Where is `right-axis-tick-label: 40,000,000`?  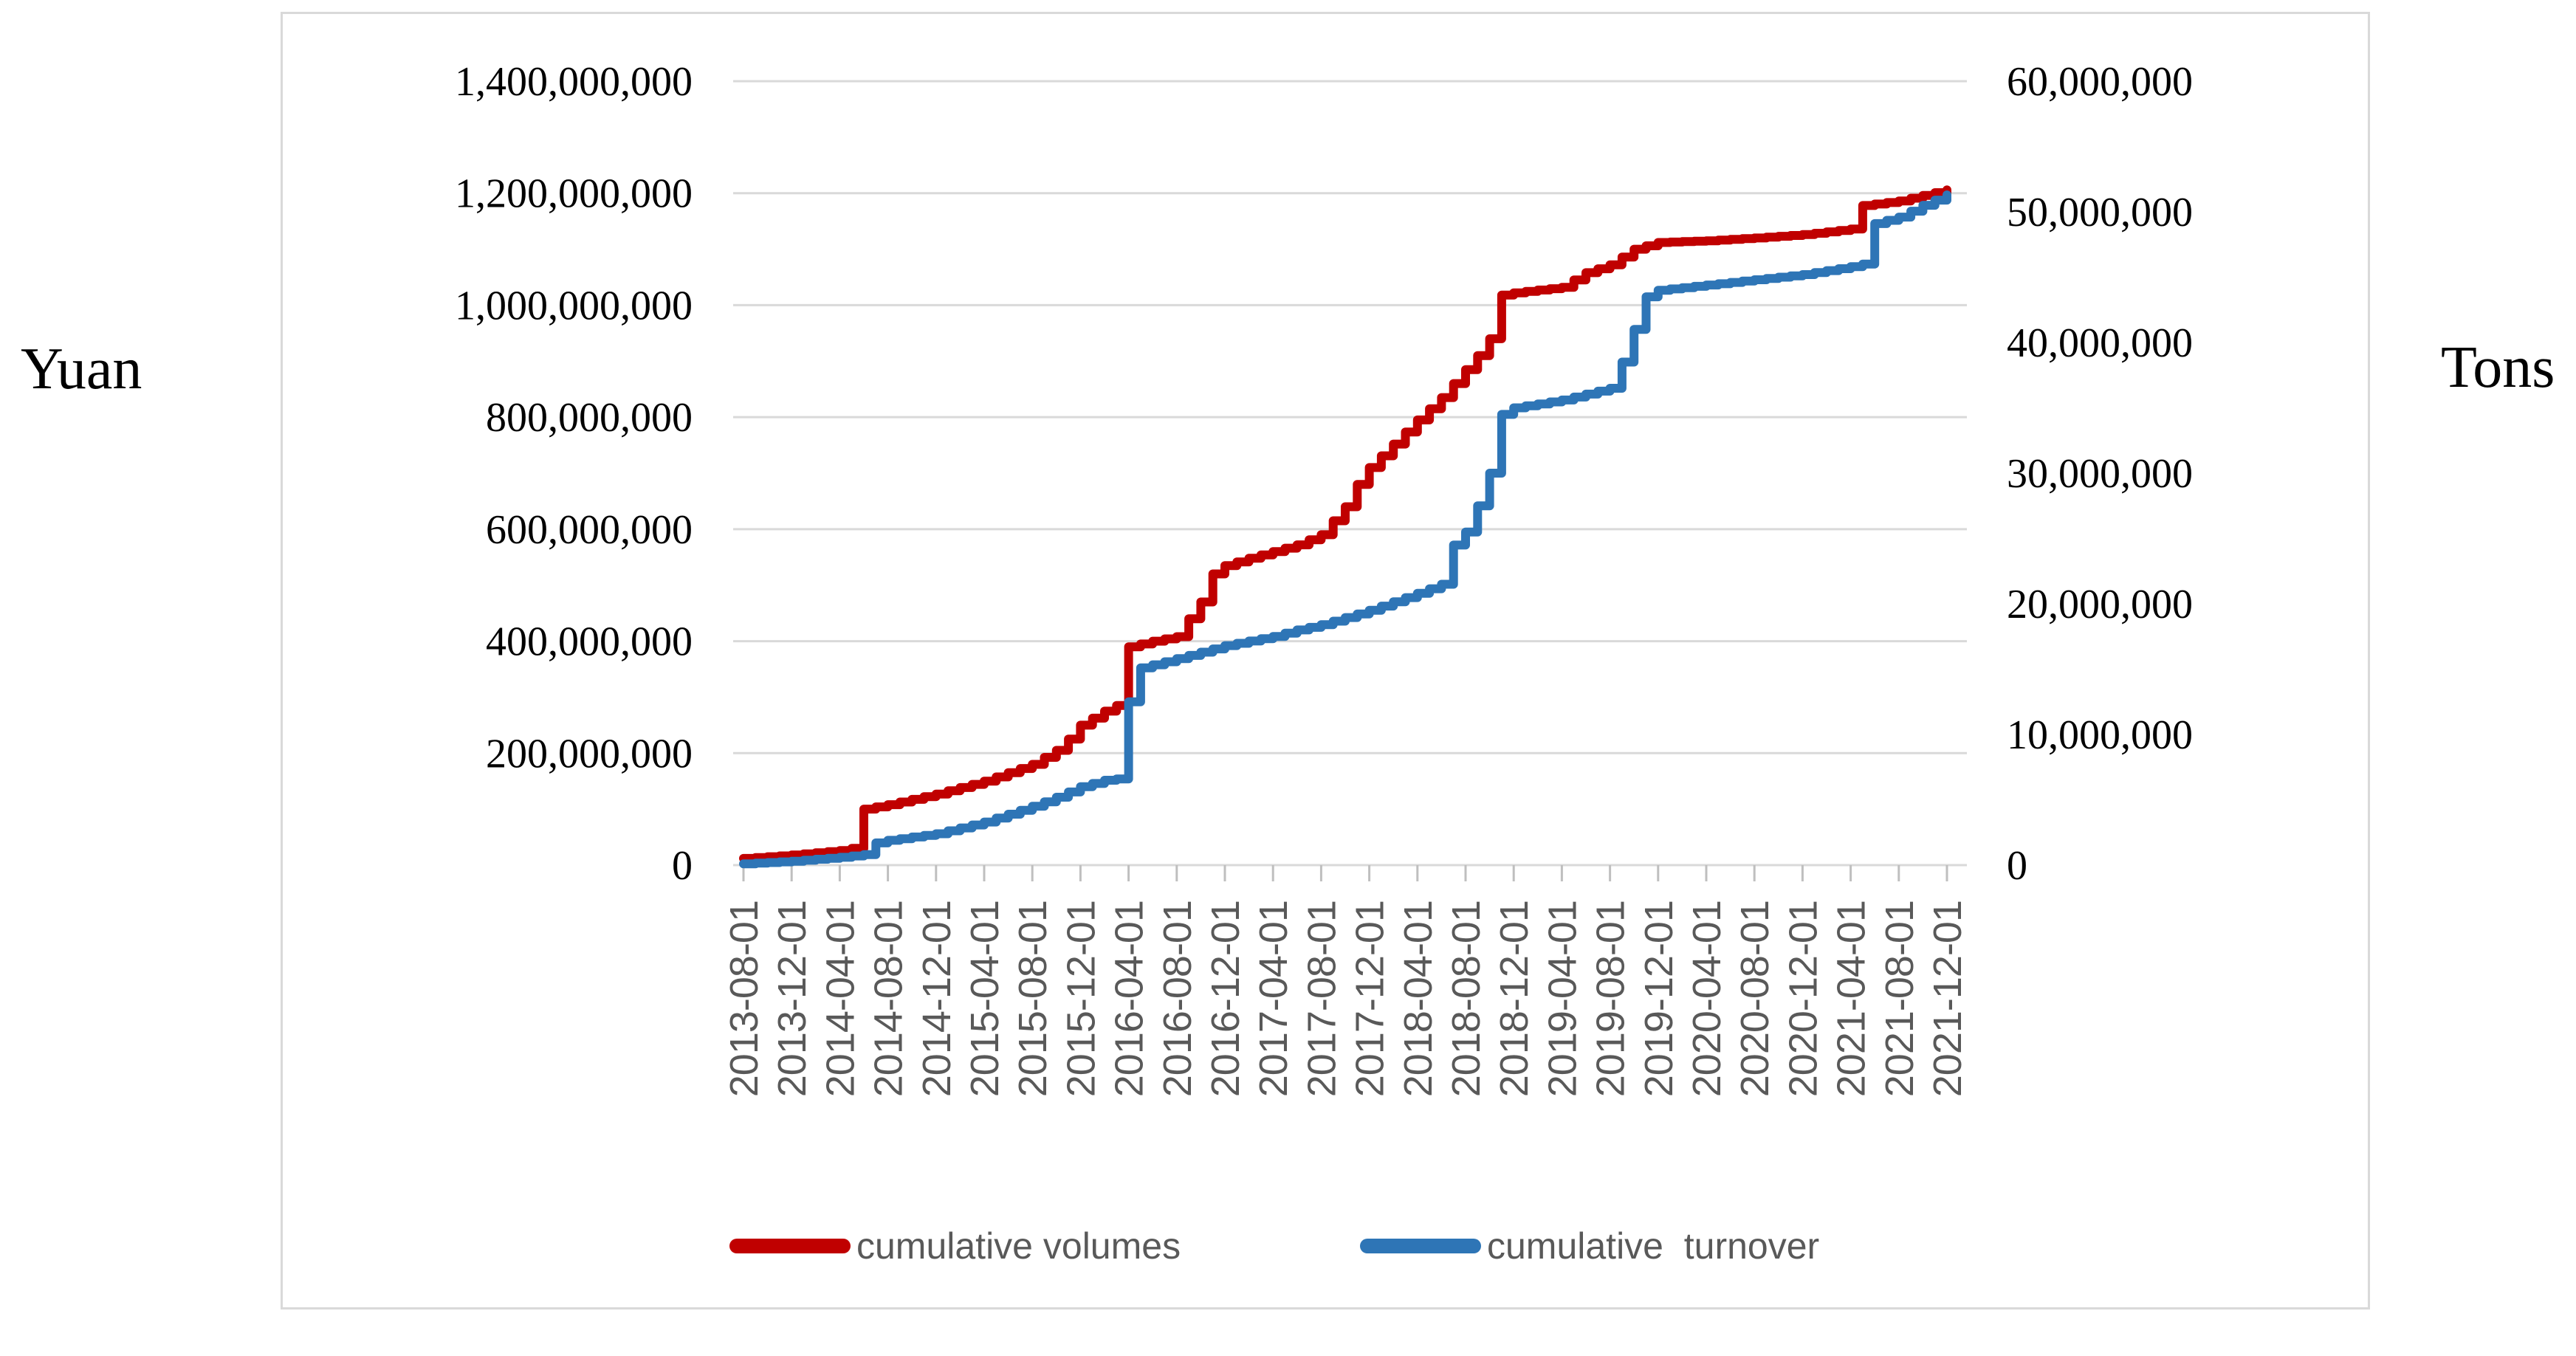 right-axis-tick-label: 40,000,000 is located at coordinates (2100, 343).